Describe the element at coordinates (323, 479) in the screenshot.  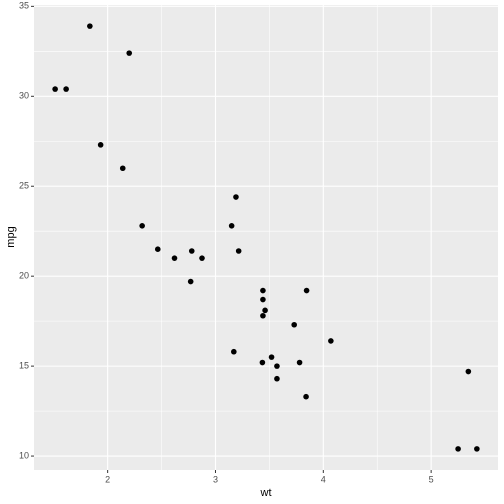
I see `x-tick-label: 4` at that location.